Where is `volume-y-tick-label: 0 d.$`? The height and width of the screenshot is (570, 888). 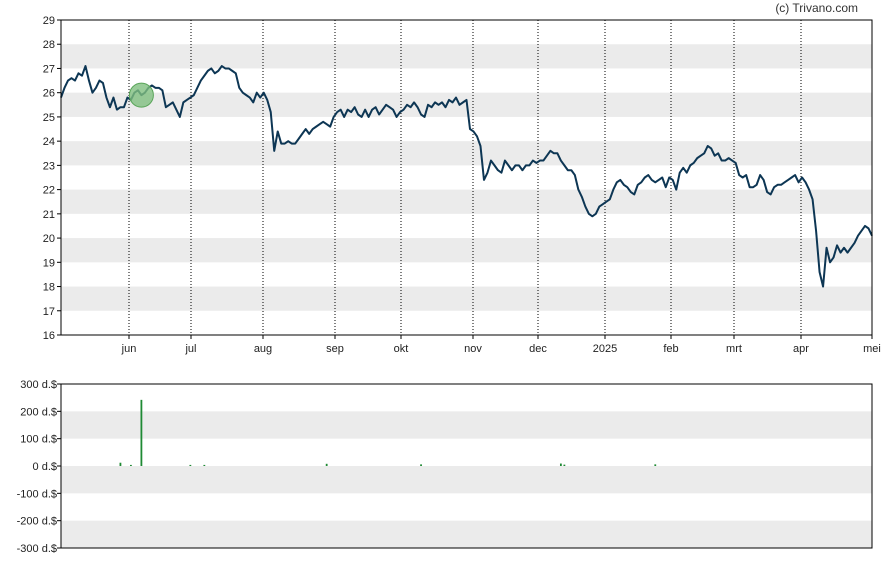
volume-y-tick-label: 0 d.$ is located at coordinates (45, 467).